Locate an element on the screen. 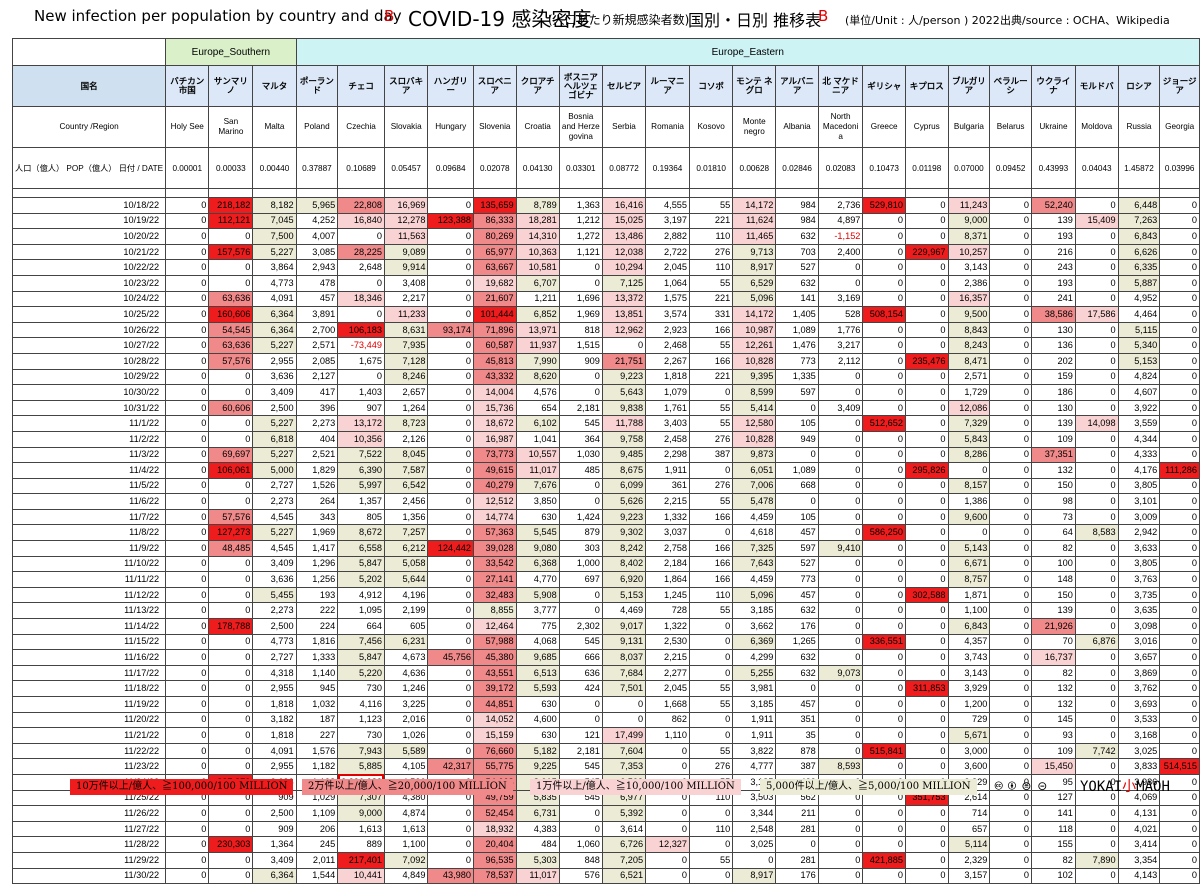  value-cell: 1,095 is located at coordinates (361, 611).